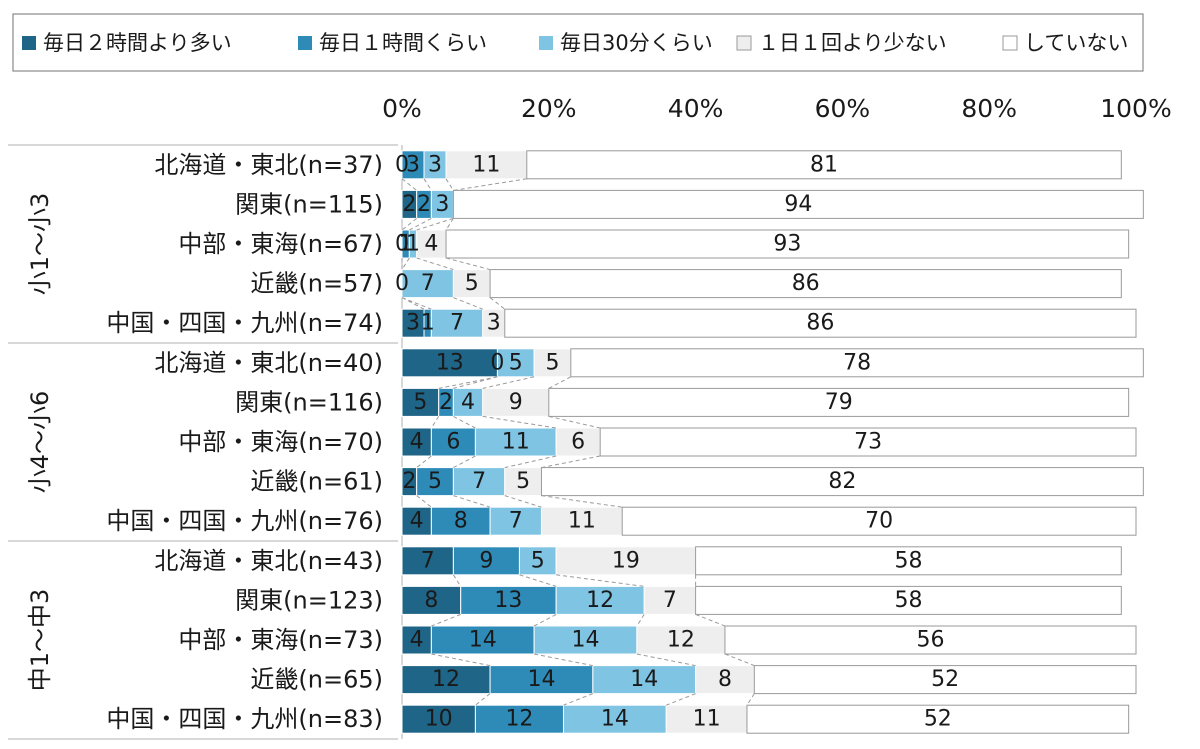 This screenshot has height=749, width=1200. What do you see at coordinates (777, 108) in the screenshot?
I see `x-axis-ticks: 0% 20% 40% 60% 80% 100%` at bounding box center [777, 108].